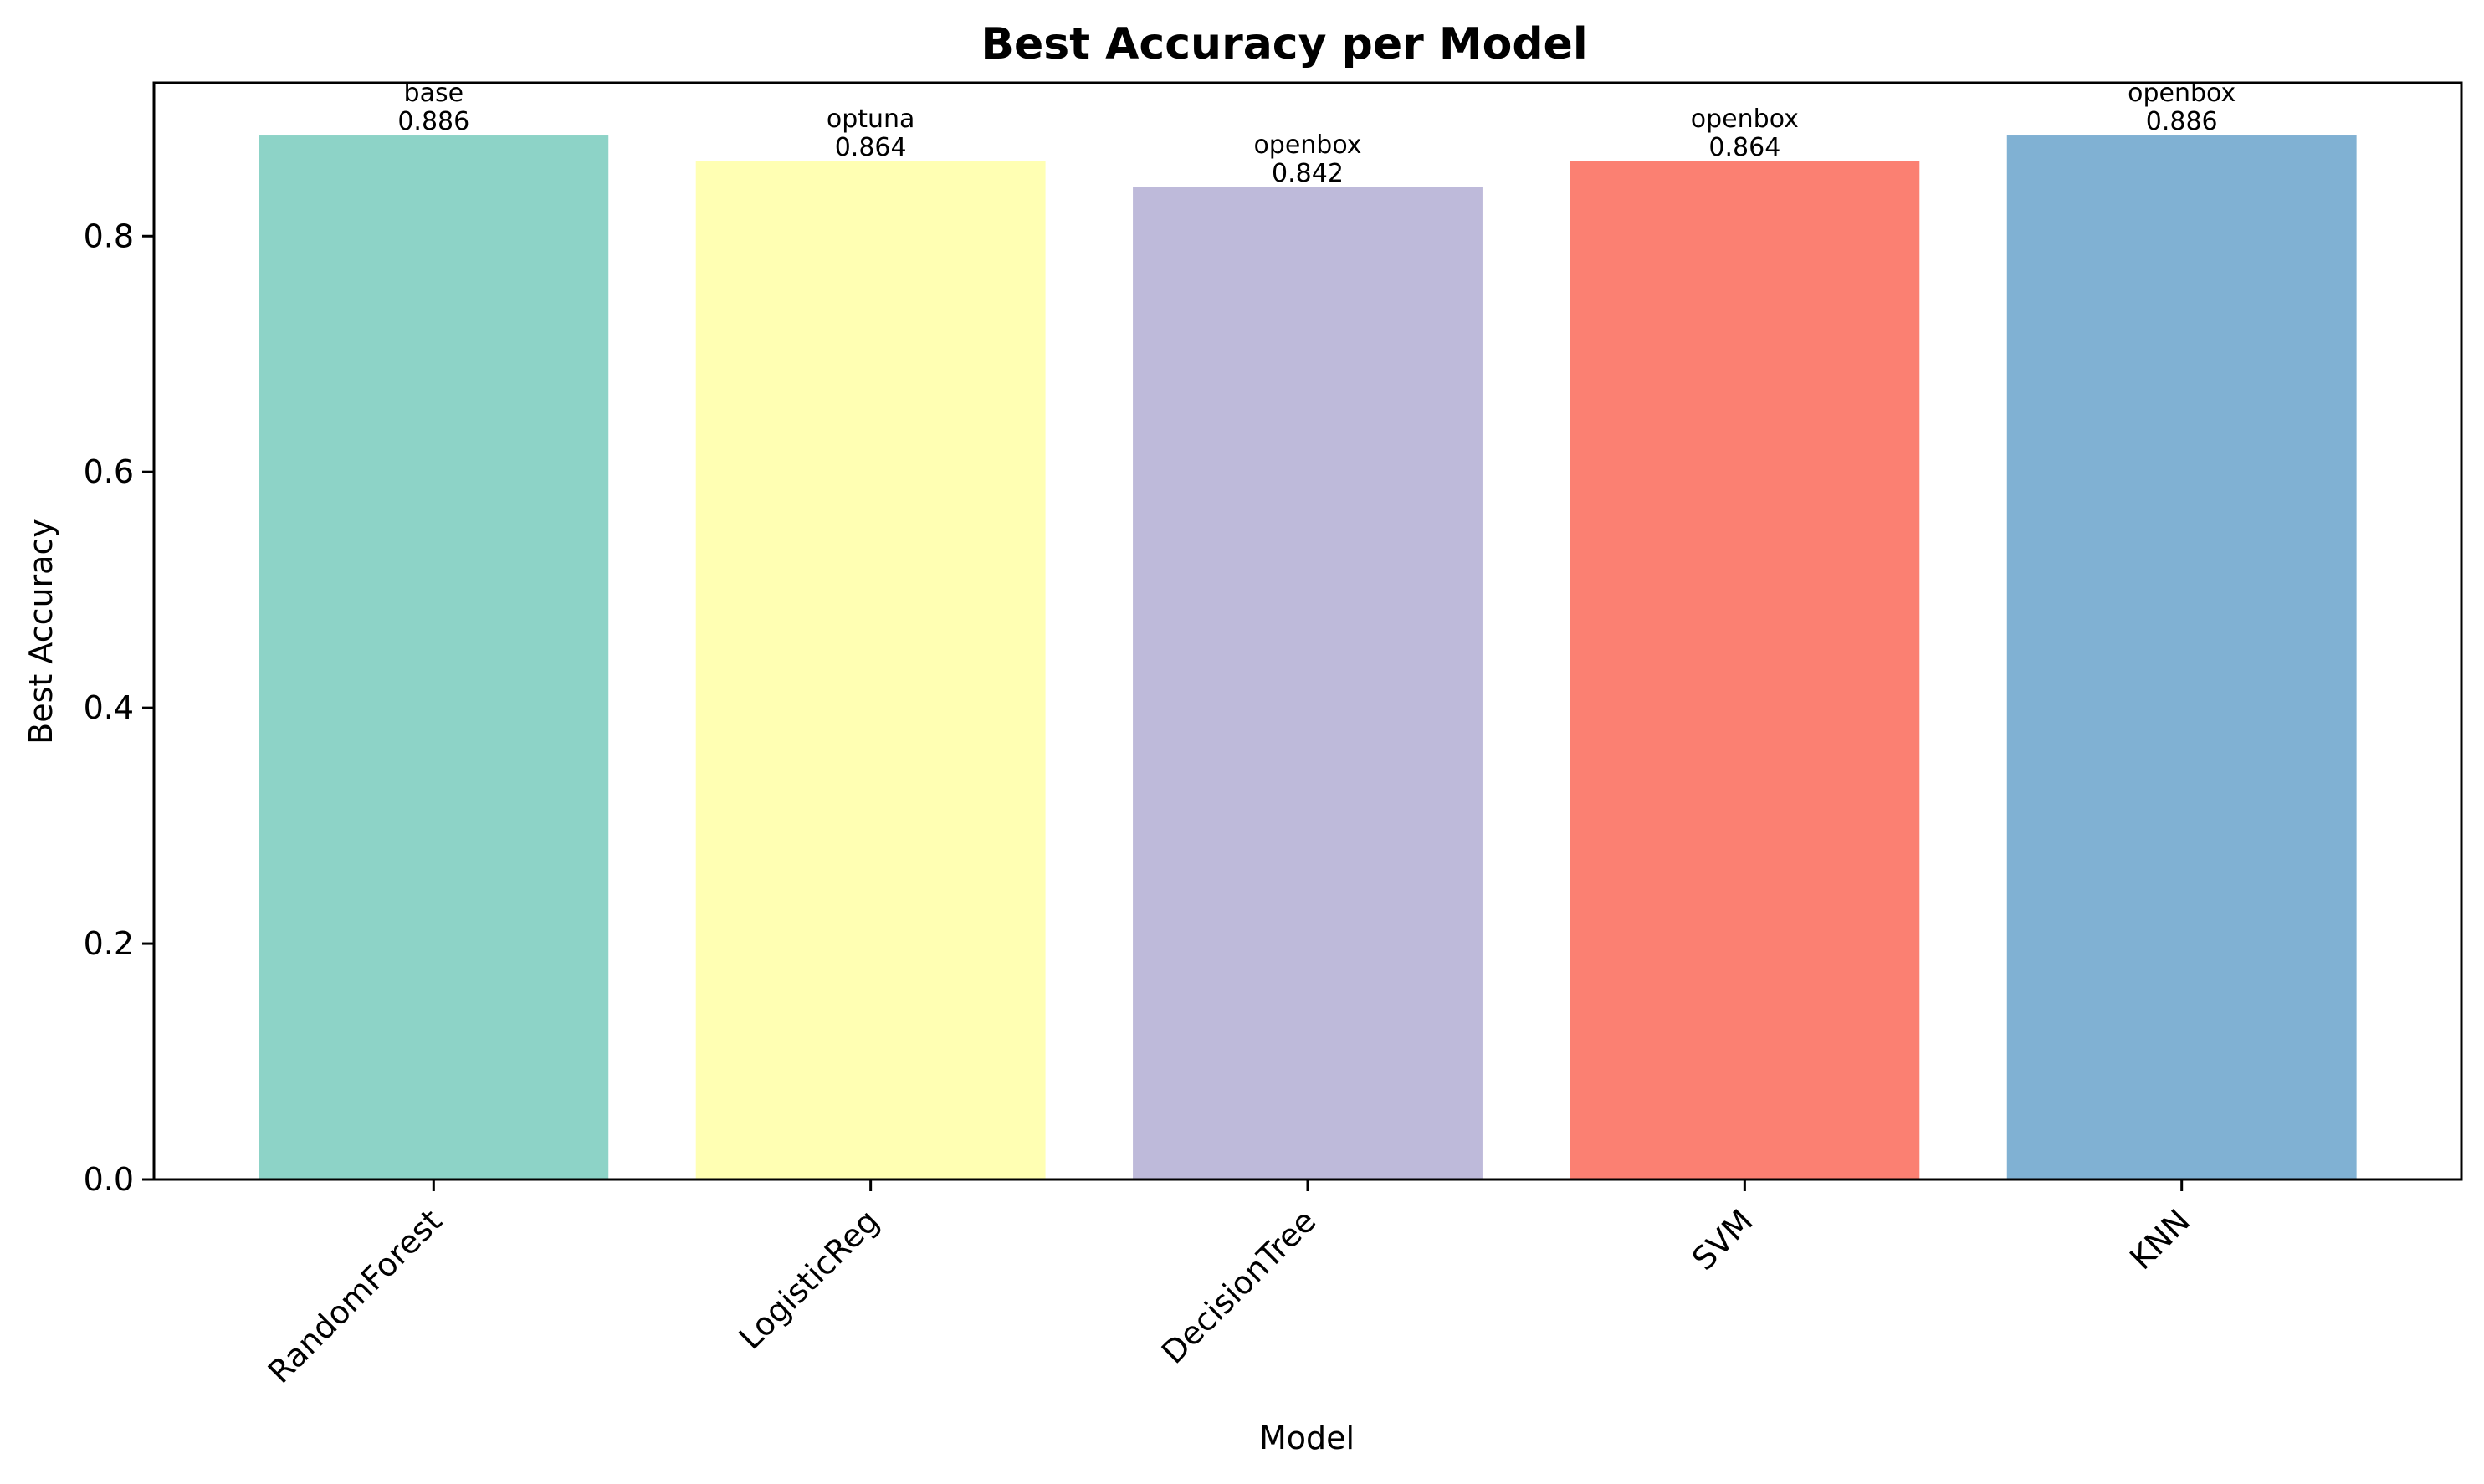 Image resolution: width=2484 pixels, height=1484 pixels. What do you see at coordinates (1308, 173) in the screenshot?
I see `bar-value-label-decisiontree: 0.842` at bounding box center [1308, 173].